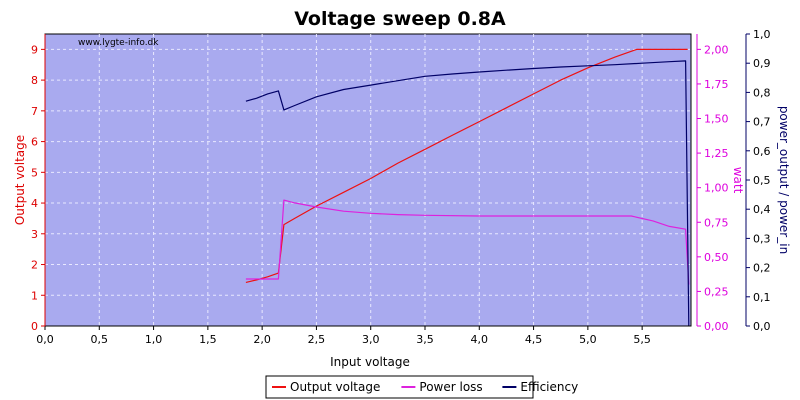 Image resolution: width=800 pixels, height=400 pixels. Describe the element at coordinates (34, 49) in the screenshot. I see `left-tick-label: 9` at that location.